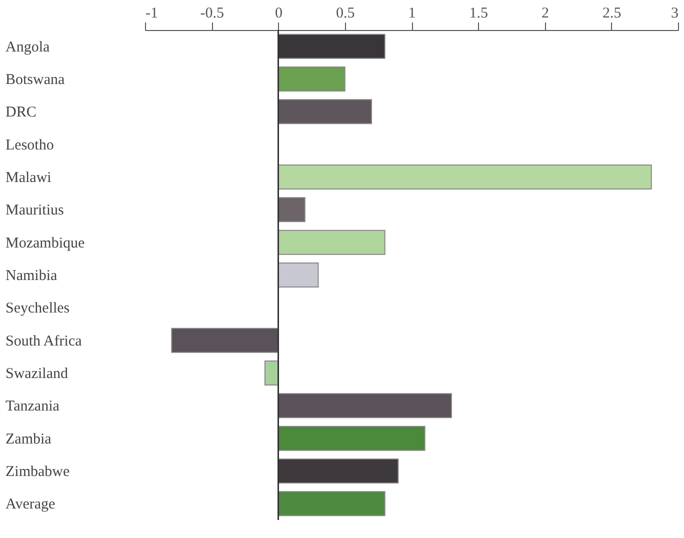  I want to click on y-tick-label: Botswana, so click(35, 80).